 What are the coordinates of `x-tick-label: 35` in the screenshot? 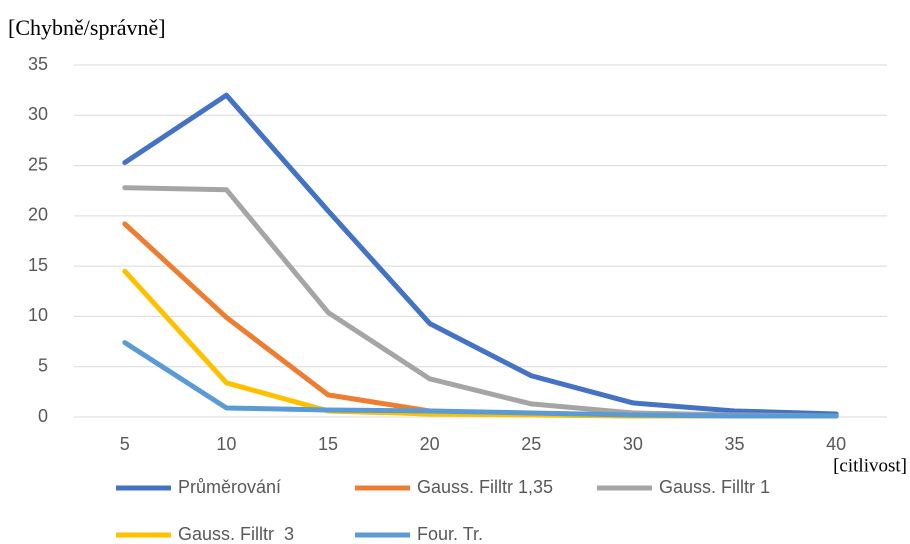 It's located at (735, 444).